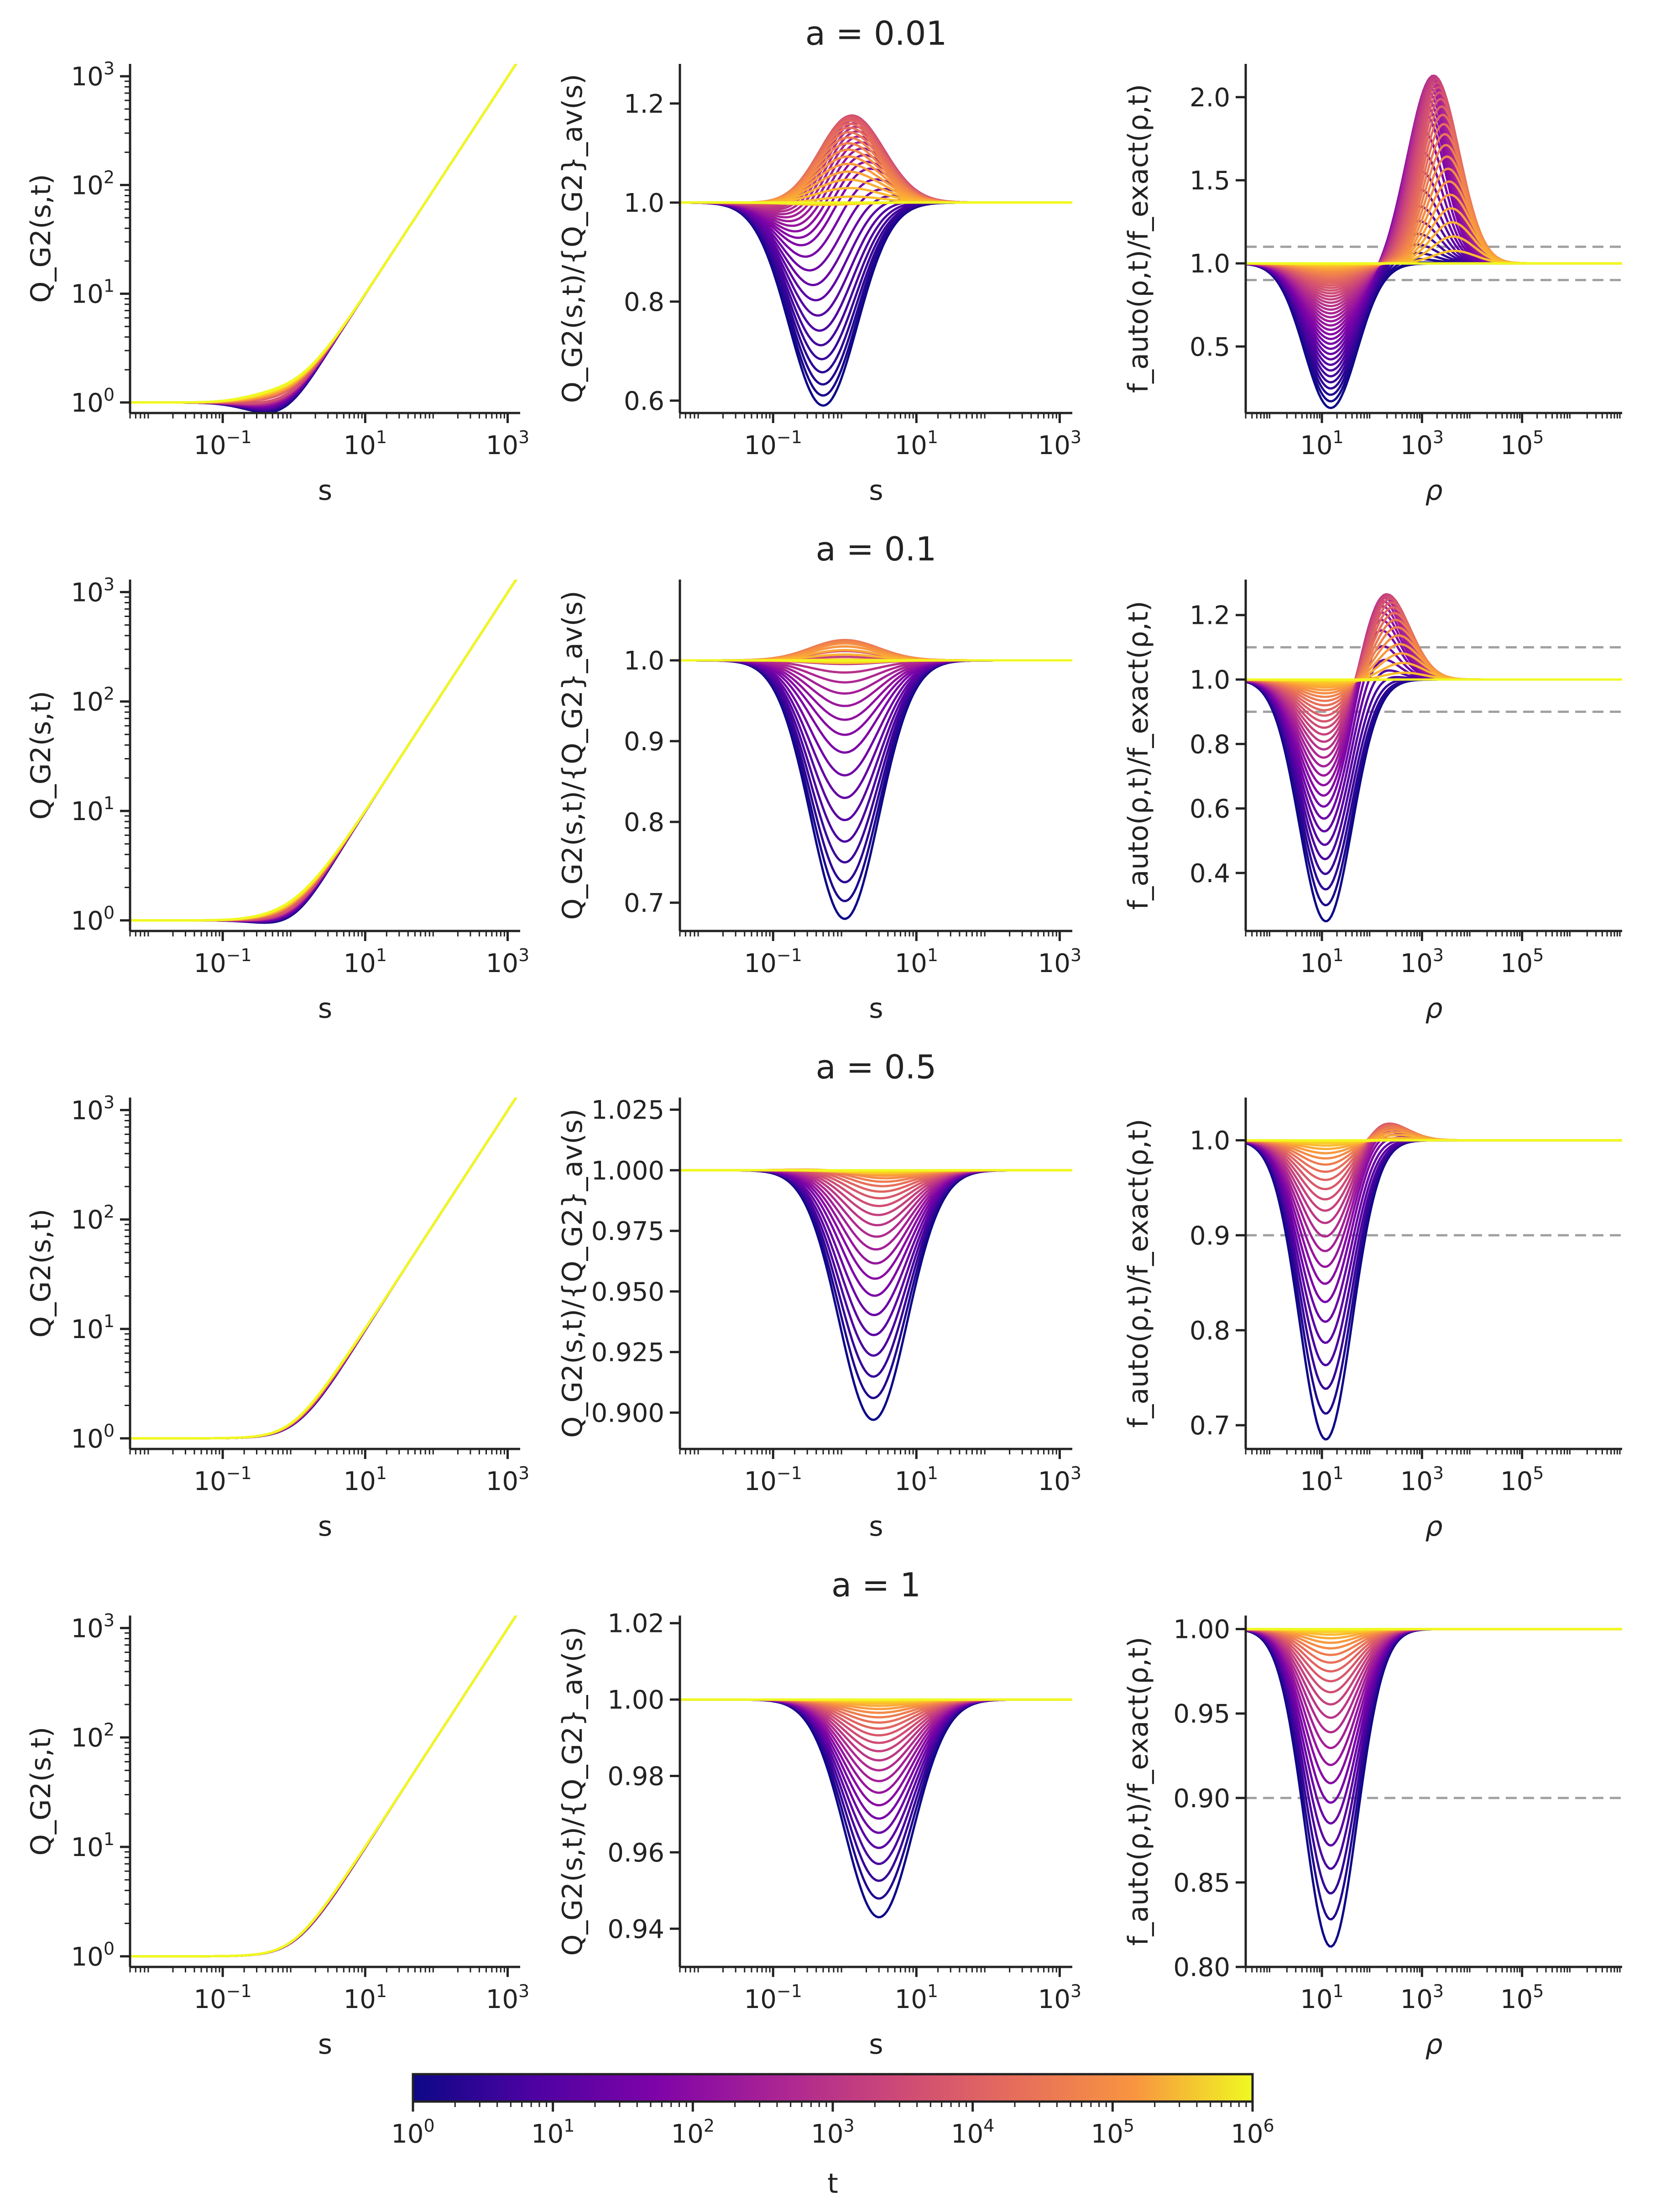  Describe the element at coordinates (41, 755) in the screenshot. I see `y-axis-label: Q_G2(s,t)` at that location.